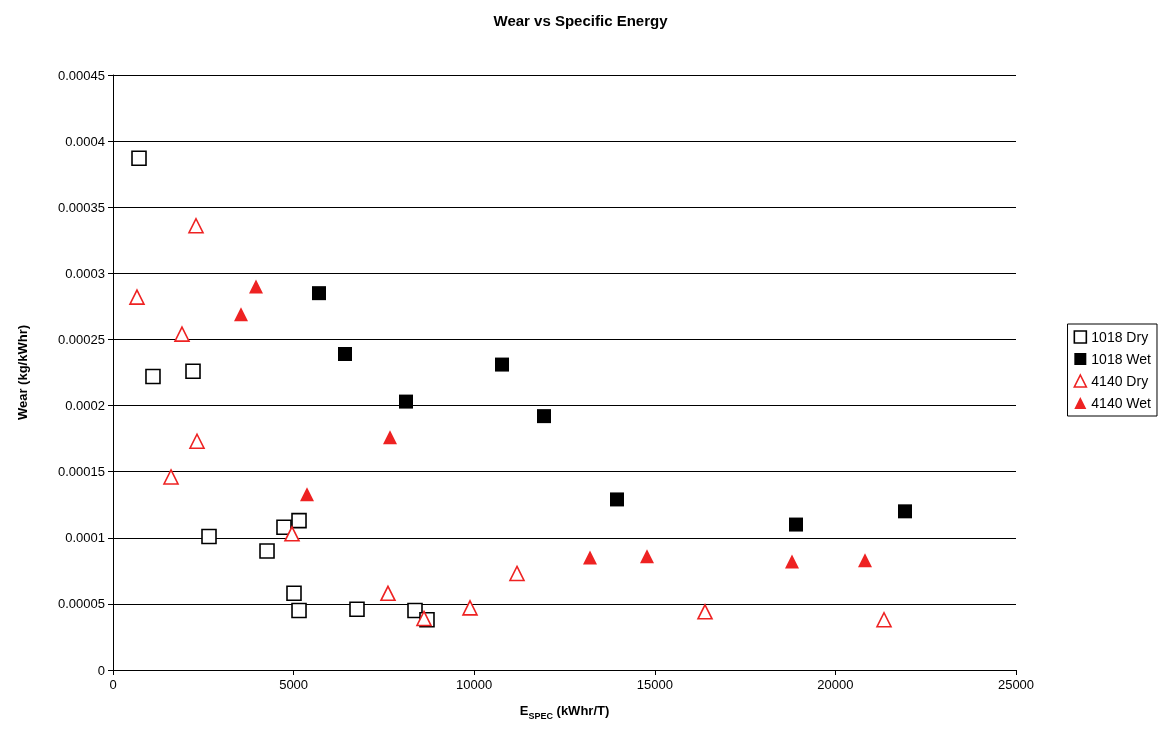 This screenshot has width=1161, height=740. I want to click on y-tick-label: 0.0001, so click(85, 538).